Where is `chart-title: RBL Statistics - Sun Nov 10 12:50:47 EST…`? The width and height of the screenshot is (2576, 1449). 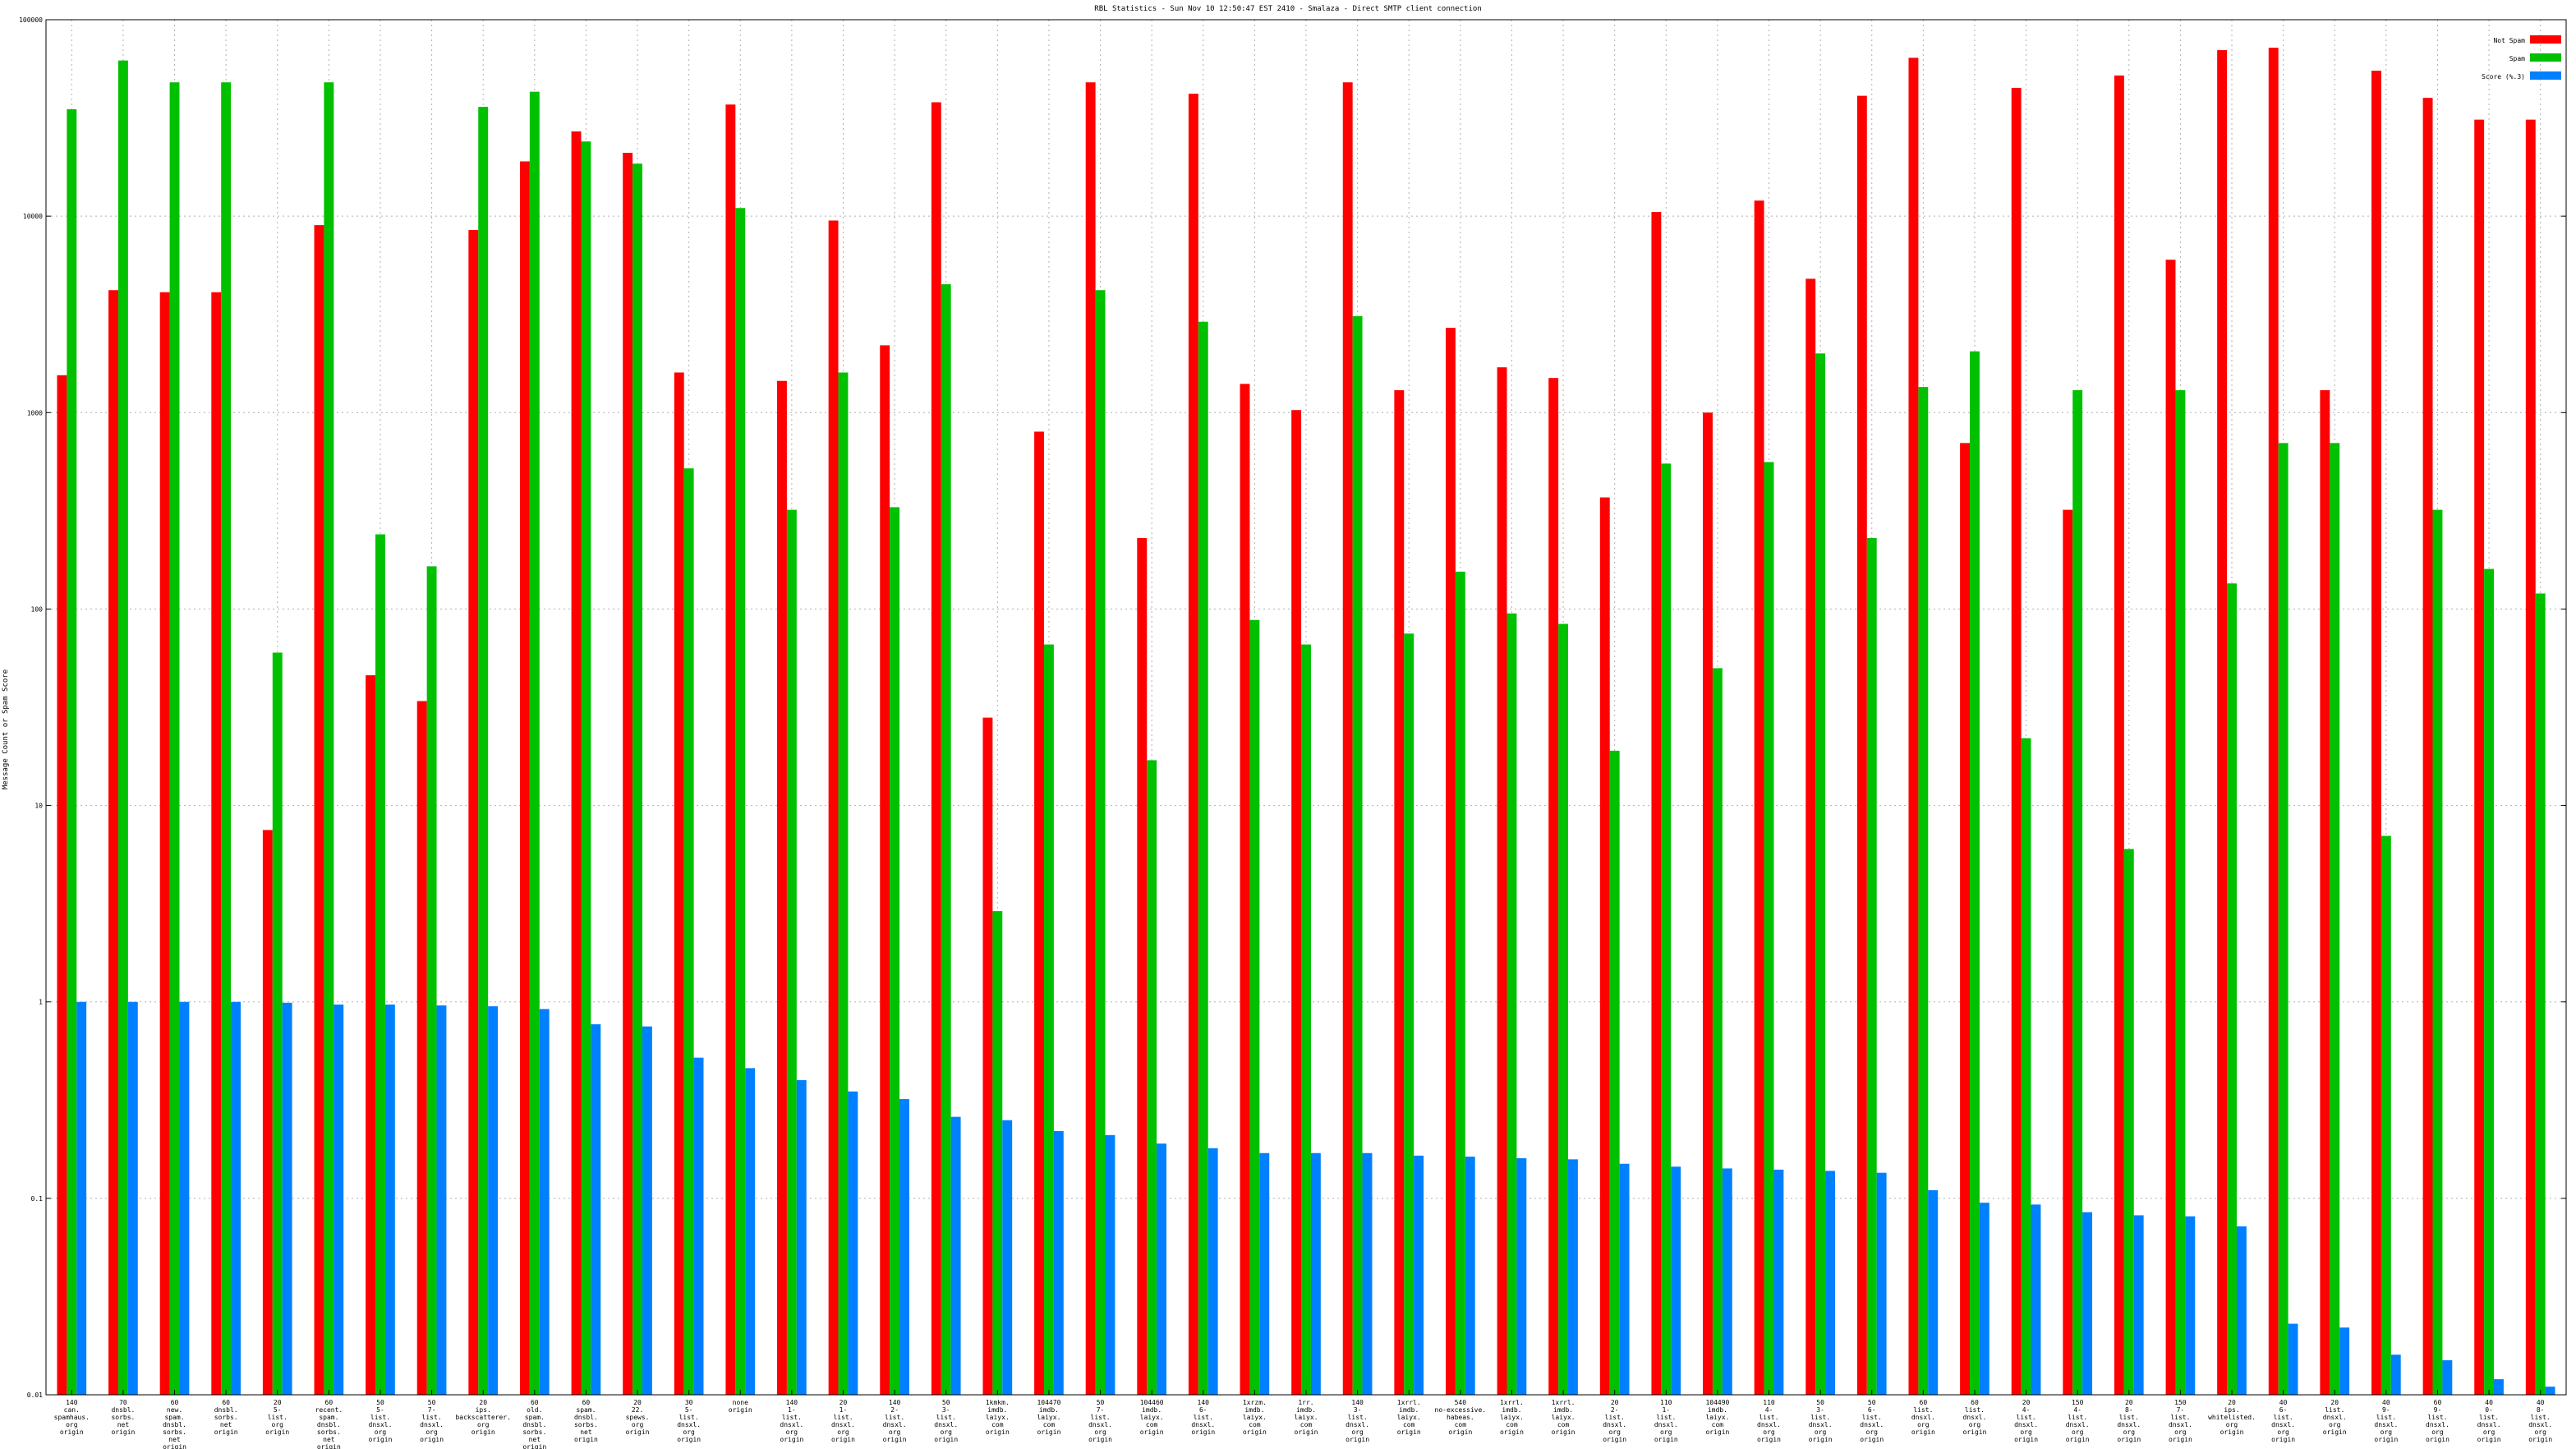 chart-title: RBL Statistics - Sun Nov 10 12:50:47 EST… is located at coordinates (1287, 9).